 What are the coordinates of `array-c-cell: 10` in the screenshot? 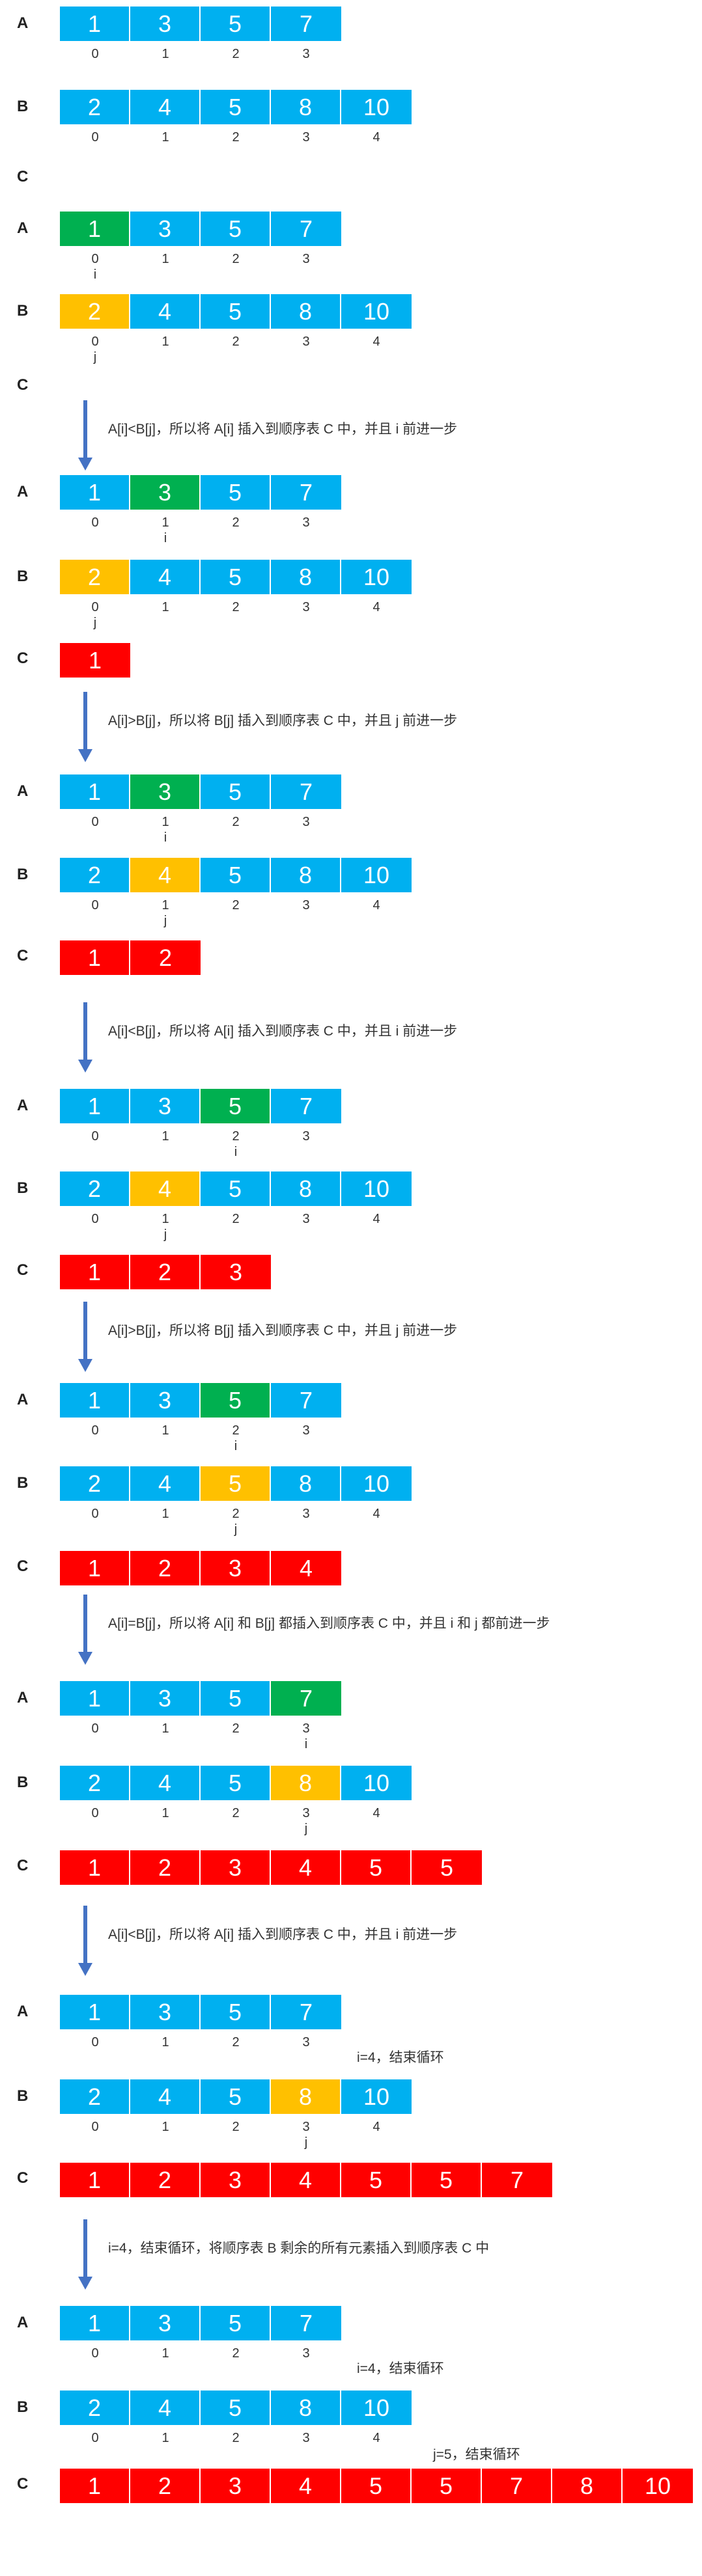 It's located at (658, 2486).